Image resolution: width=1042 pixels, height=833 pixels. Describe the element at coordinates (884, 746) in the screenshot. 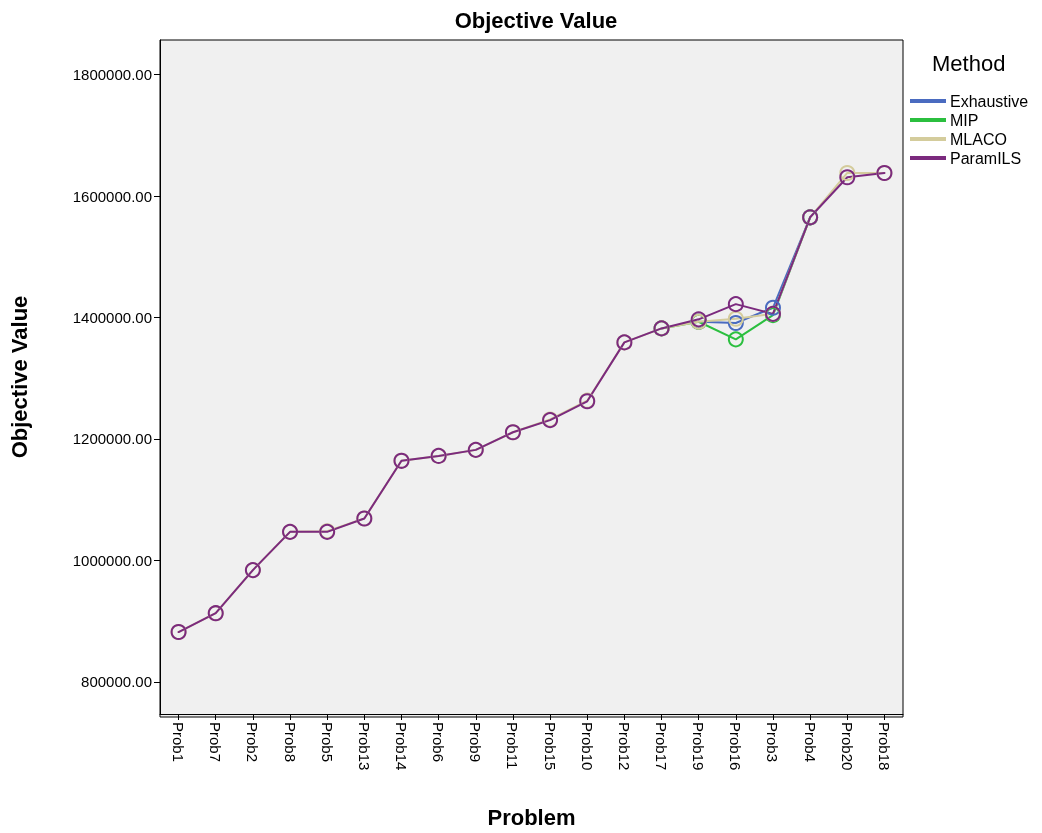

I see `x-tick-label: Prob18` at that location.